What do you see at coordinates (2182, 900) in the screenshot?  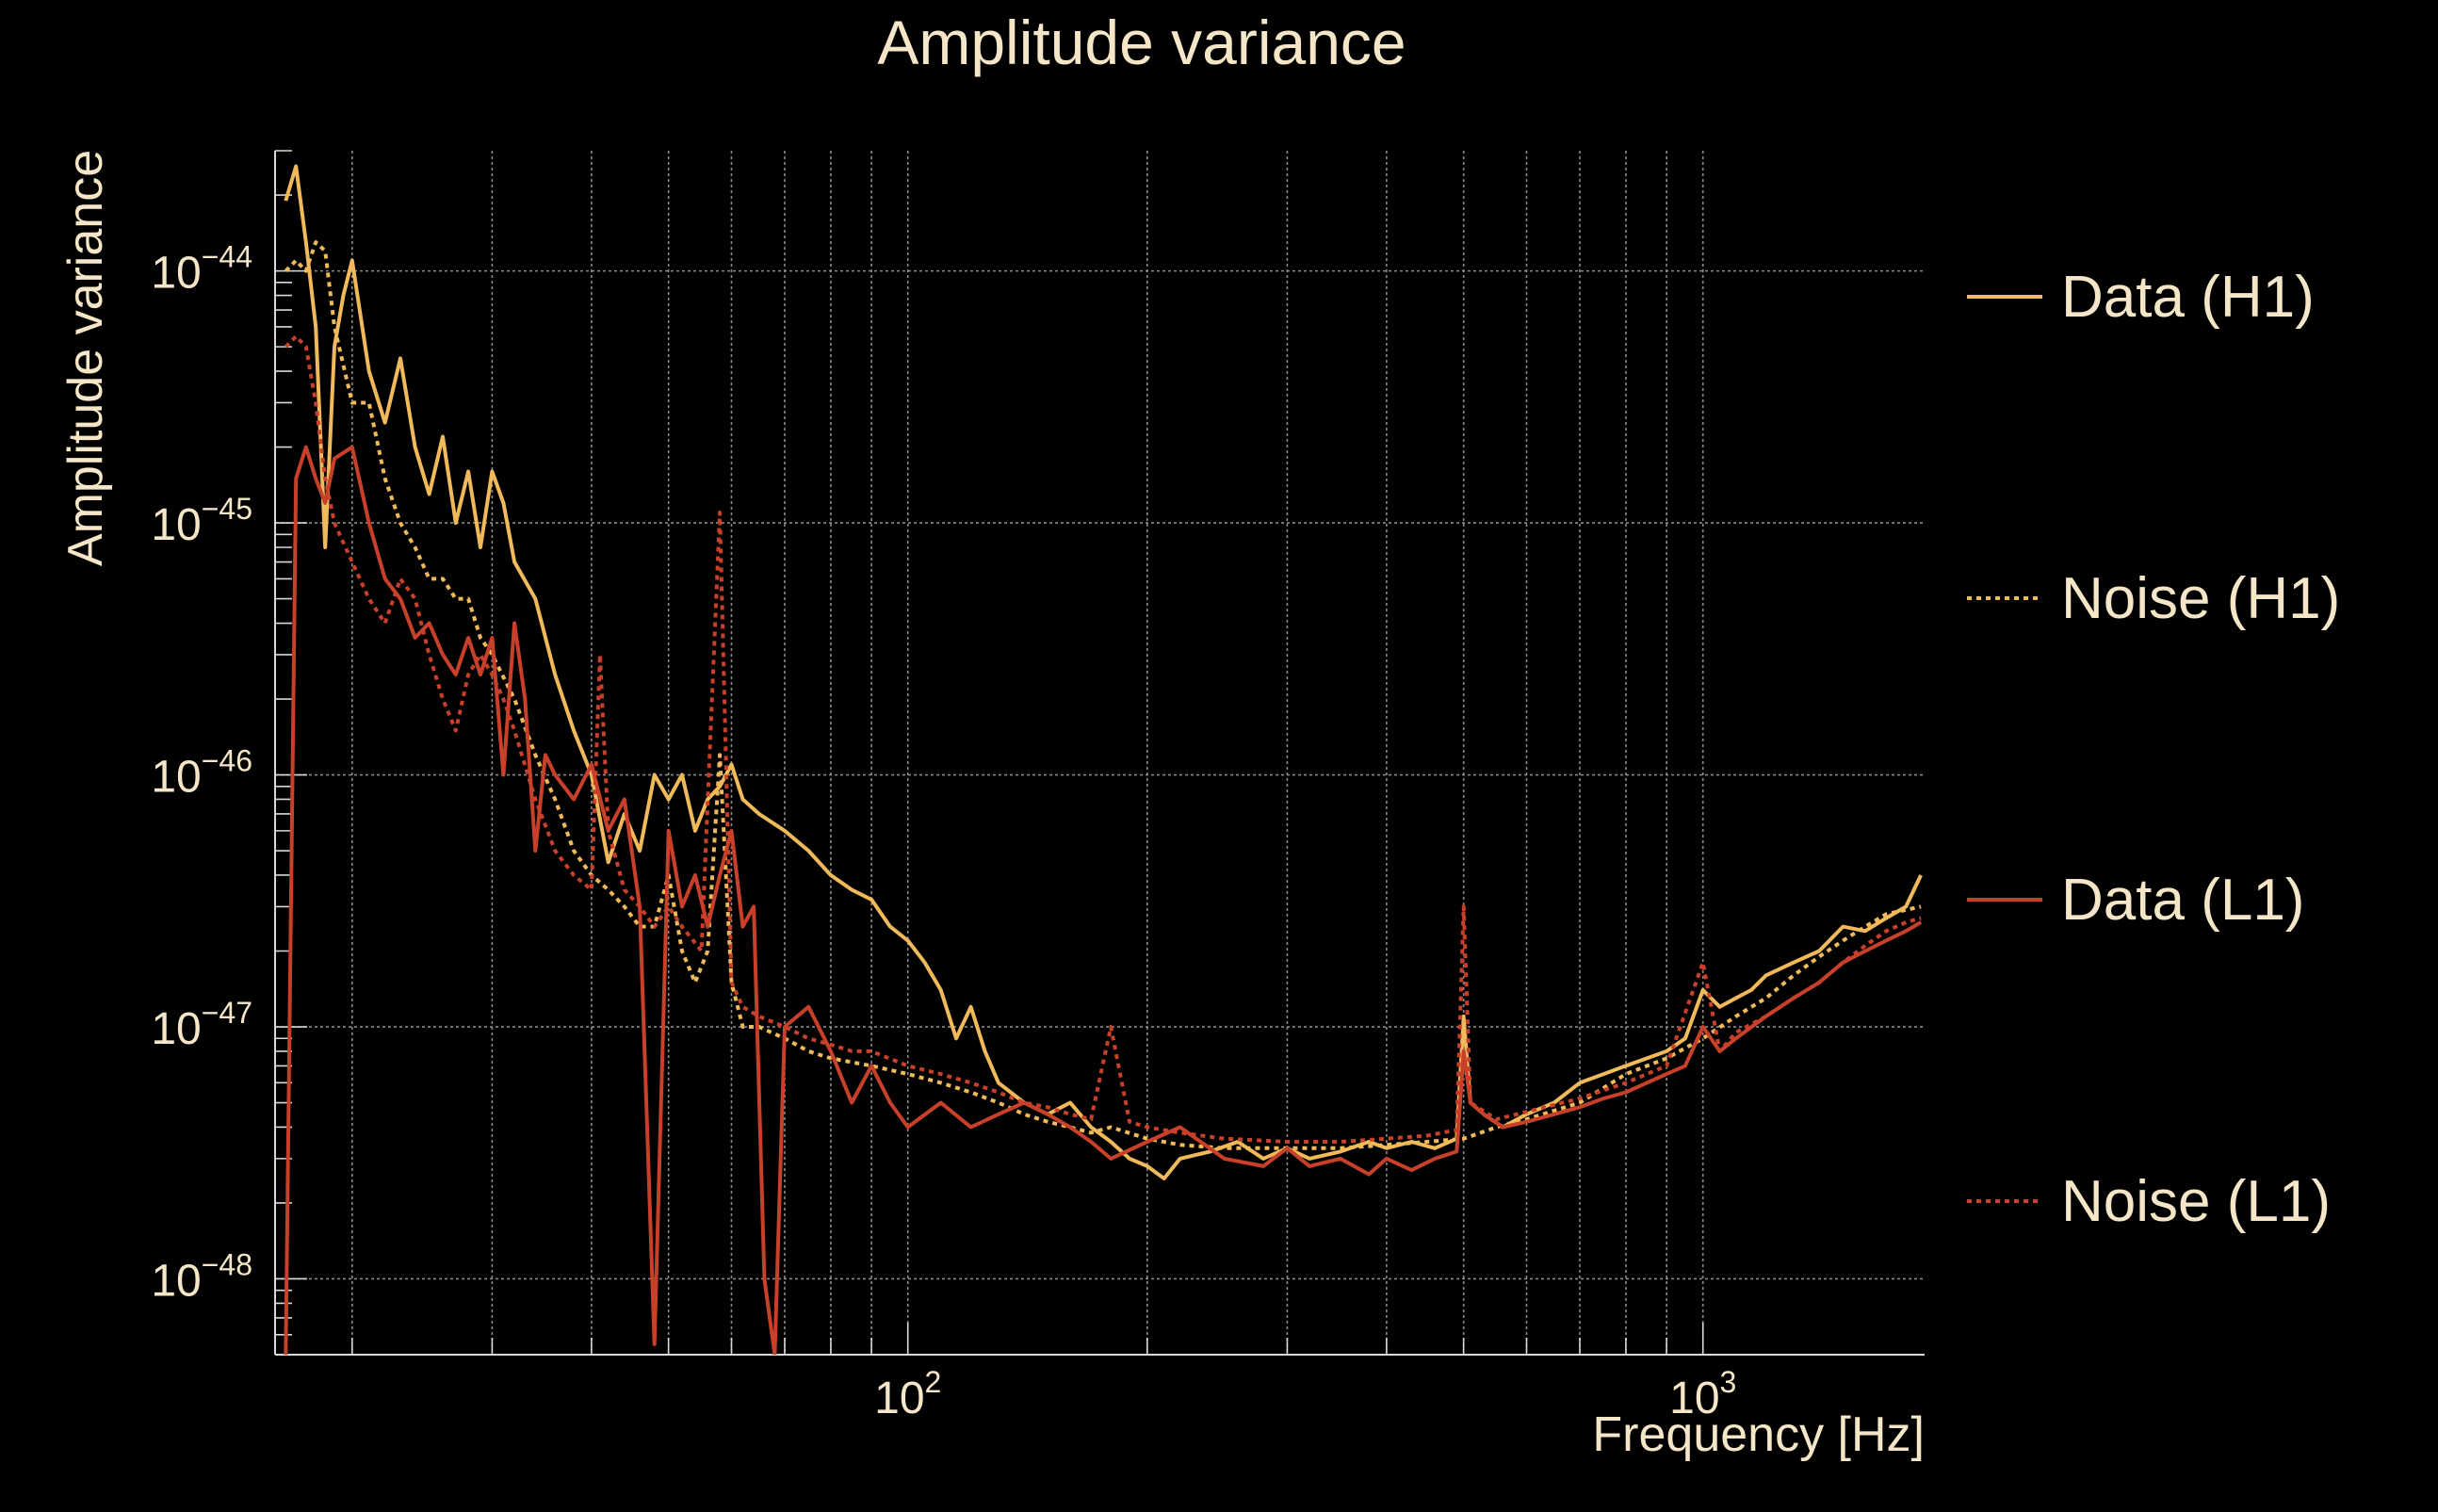 I see `legend-label: Data (L1)` at bounding box center [2182, 900].